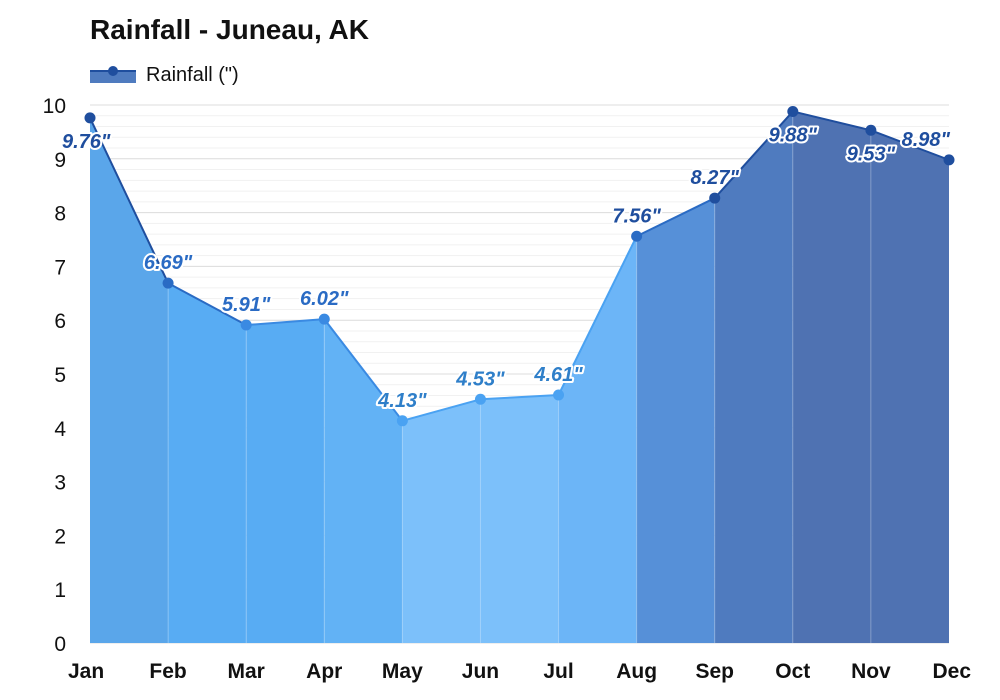 The height and width of the screenshot is (700, 1000). What do you see at coordinates (558, 375) in the screenshot?
I see `data-label-jul: 4.61"` at bounding box center [558, 375].